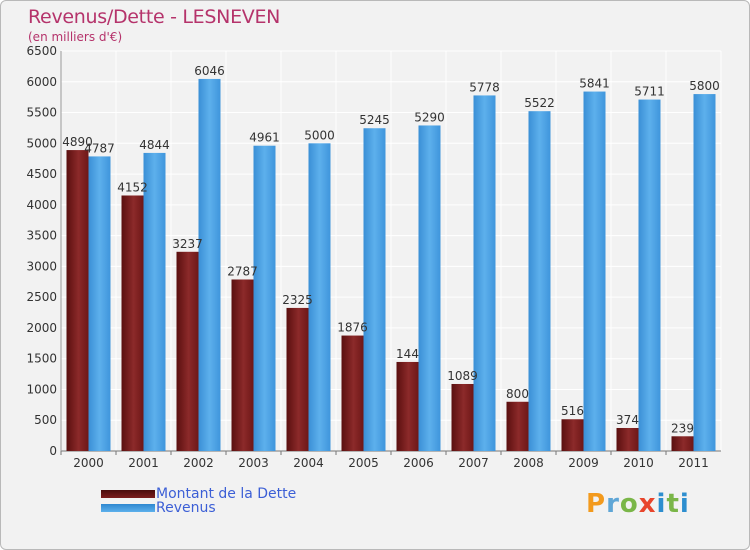 The width and height of the screenshot is (750, 550). What do you see at coordinates (186, 508) in the screenshot?
I see `legend-label-revenus: Revenus` at bounding box center [186, 508].